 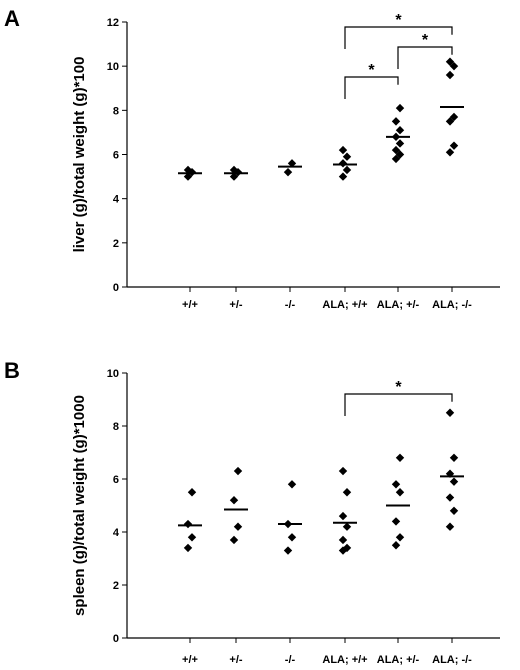 I want to click on panel-a-y-tick-label: 12, so click(x=113, y=23).